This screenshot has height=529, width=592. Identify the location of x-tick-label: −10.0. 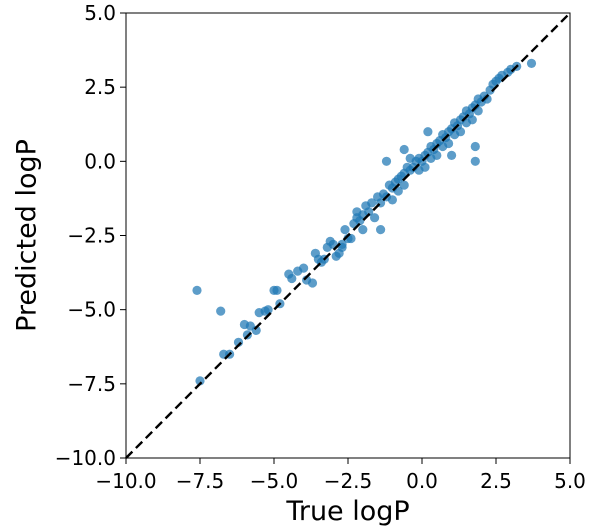
(125, 481).